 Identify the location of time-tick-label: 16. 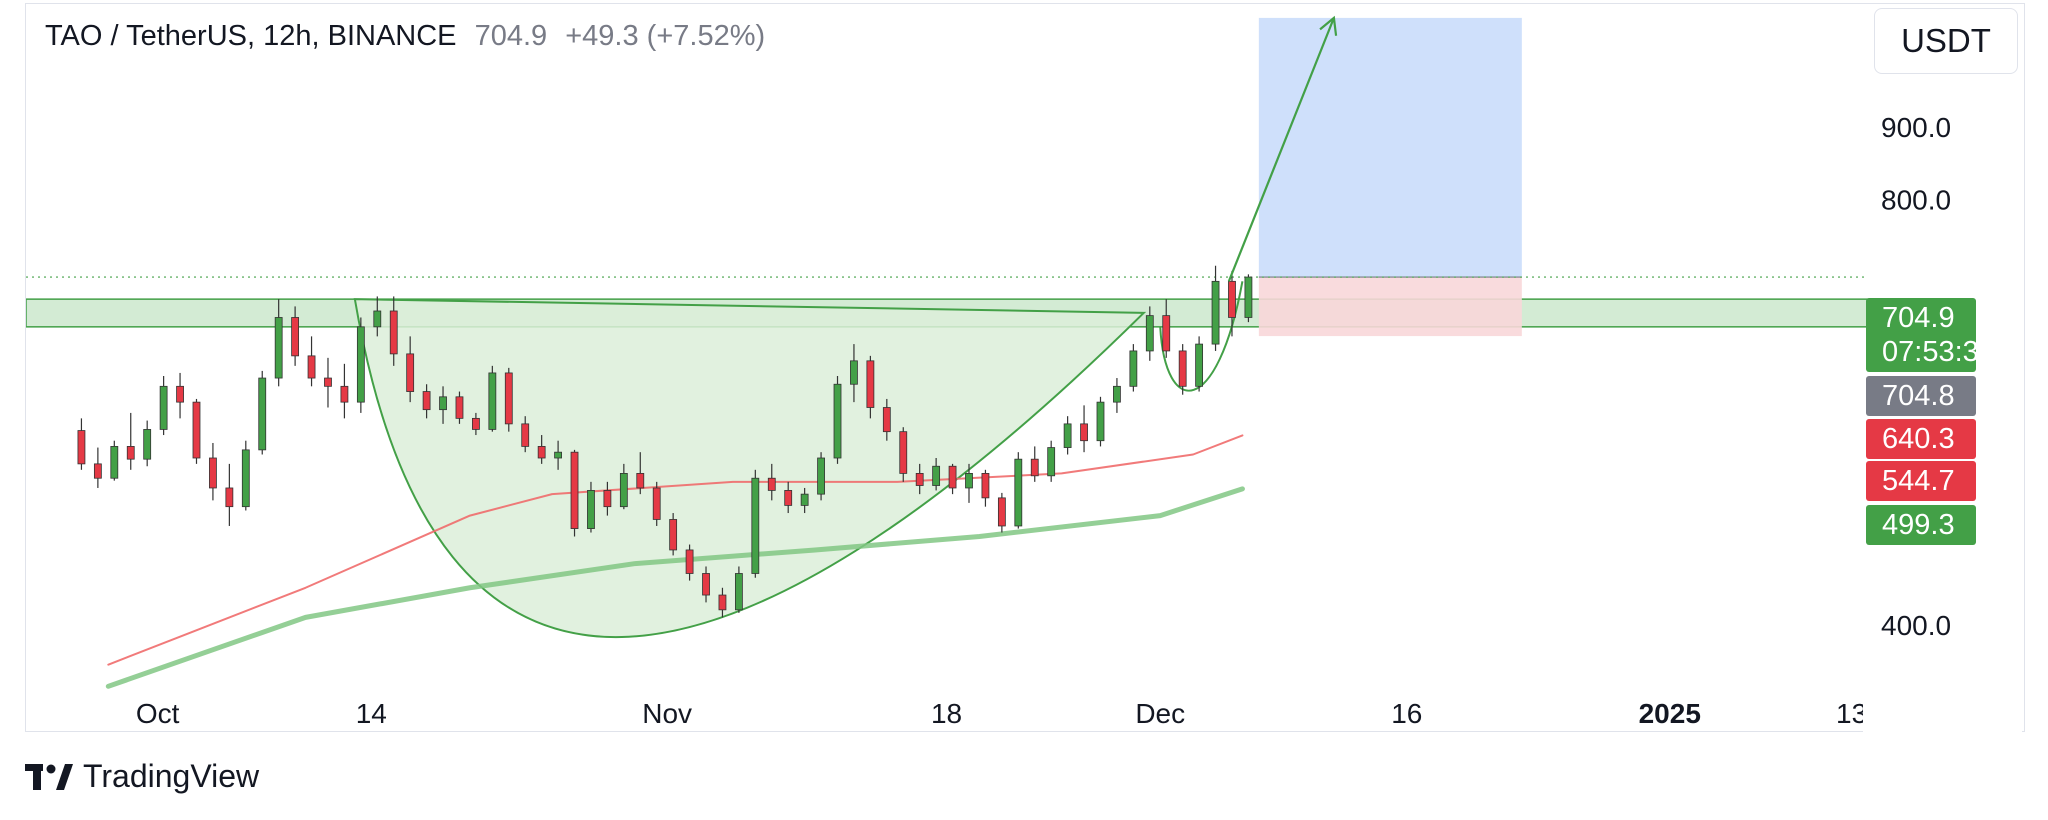
(1406, 713).